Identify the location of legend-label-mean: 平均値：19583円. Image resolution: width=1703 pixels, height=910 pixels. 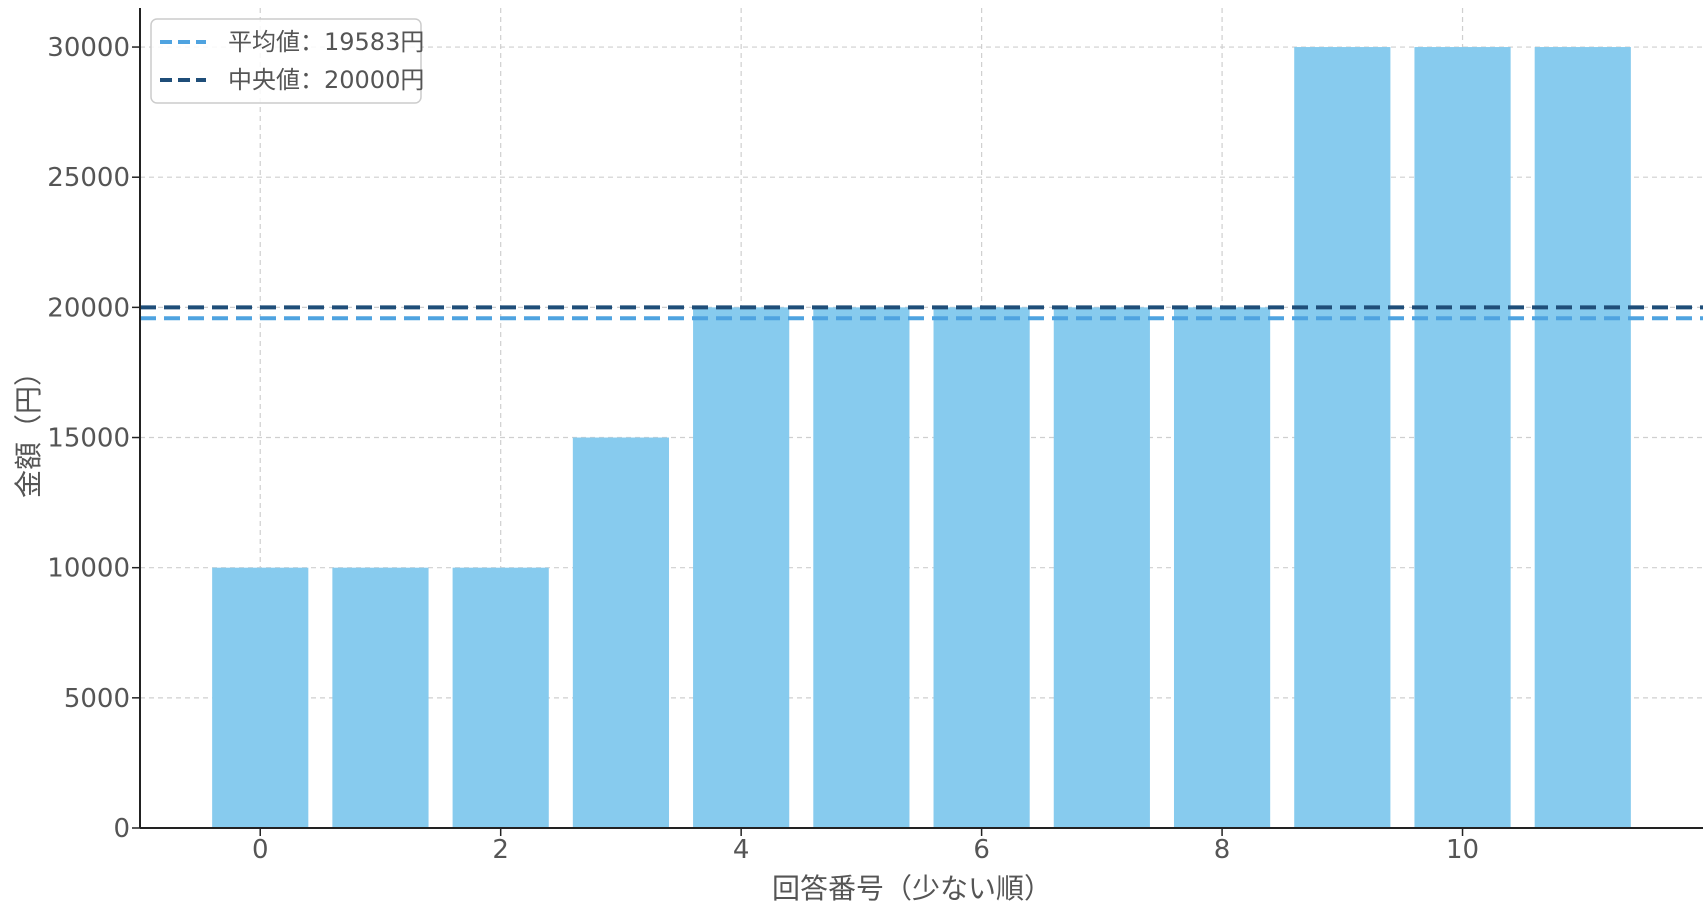
(326, 42).